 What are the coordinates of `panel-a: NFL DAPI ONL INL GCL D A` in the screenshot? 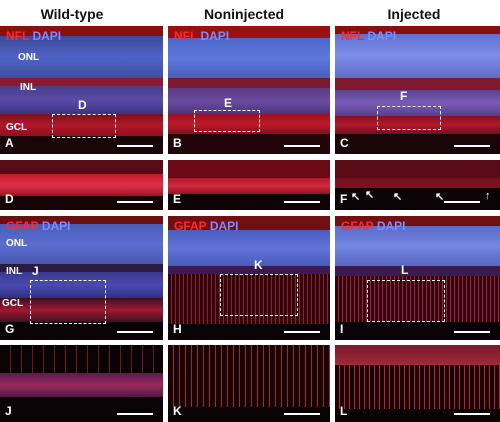 It's located at (81, 90).